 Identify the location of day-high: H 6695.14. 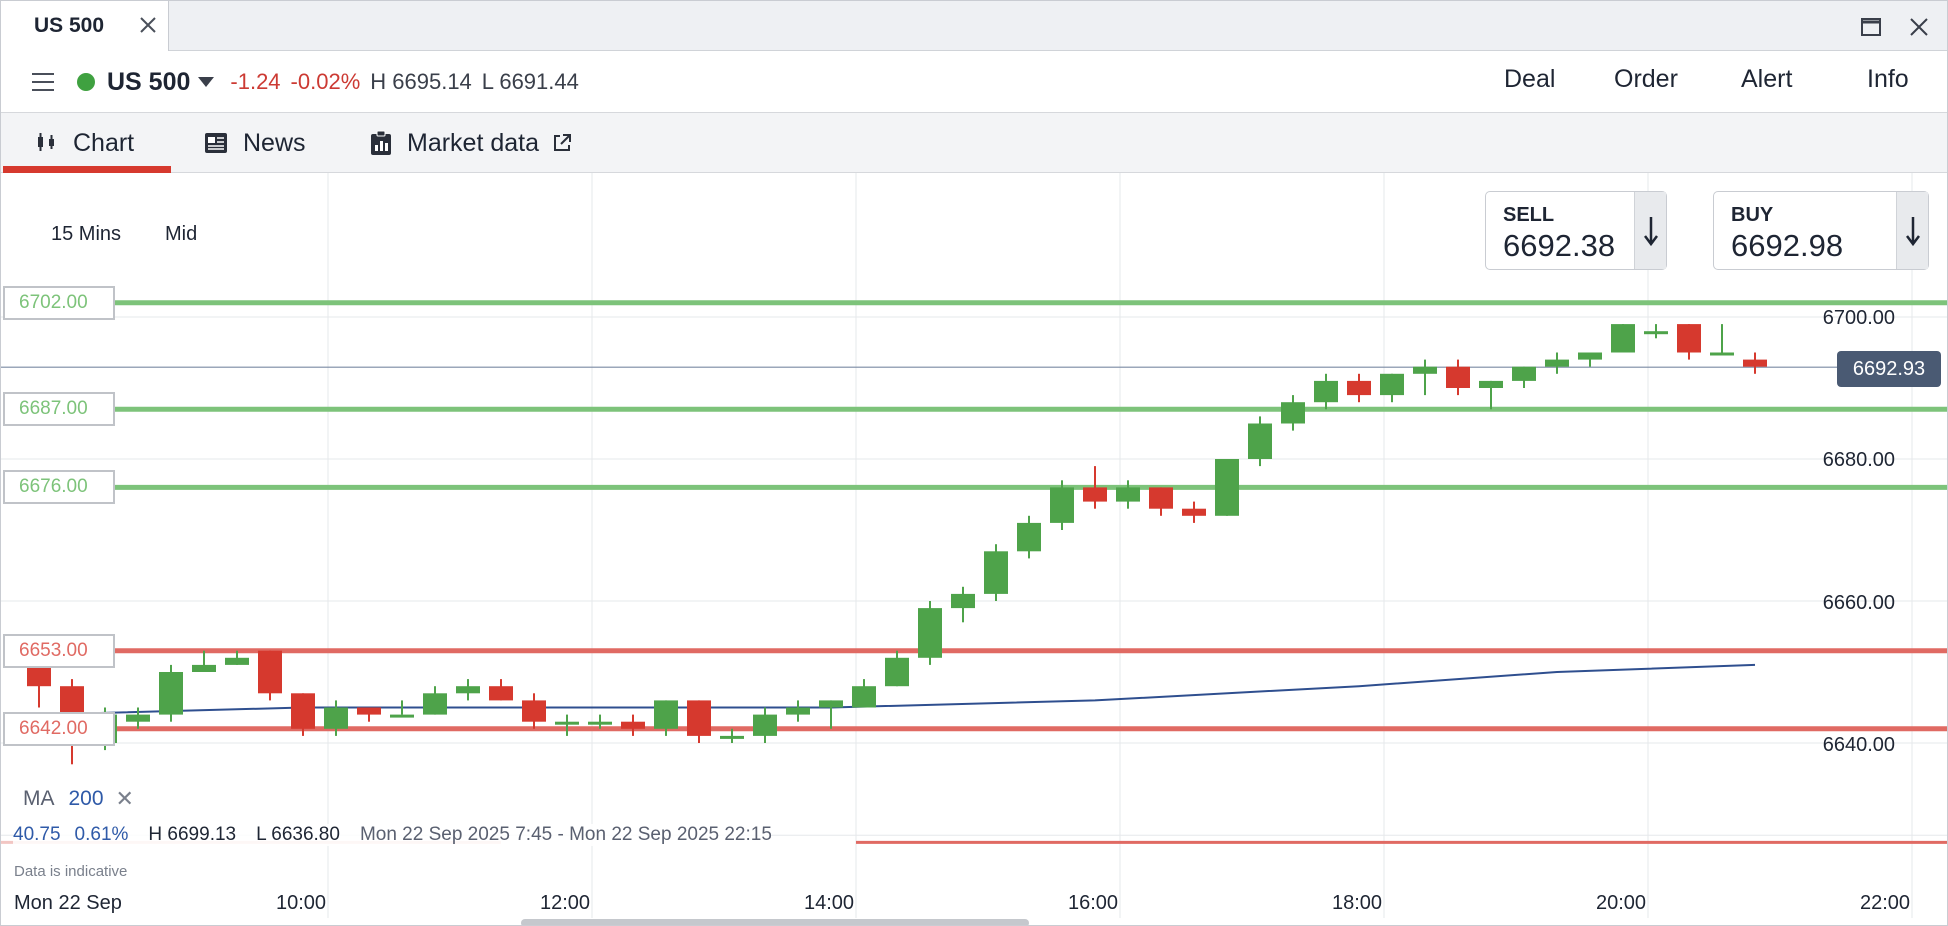
(421, 81).